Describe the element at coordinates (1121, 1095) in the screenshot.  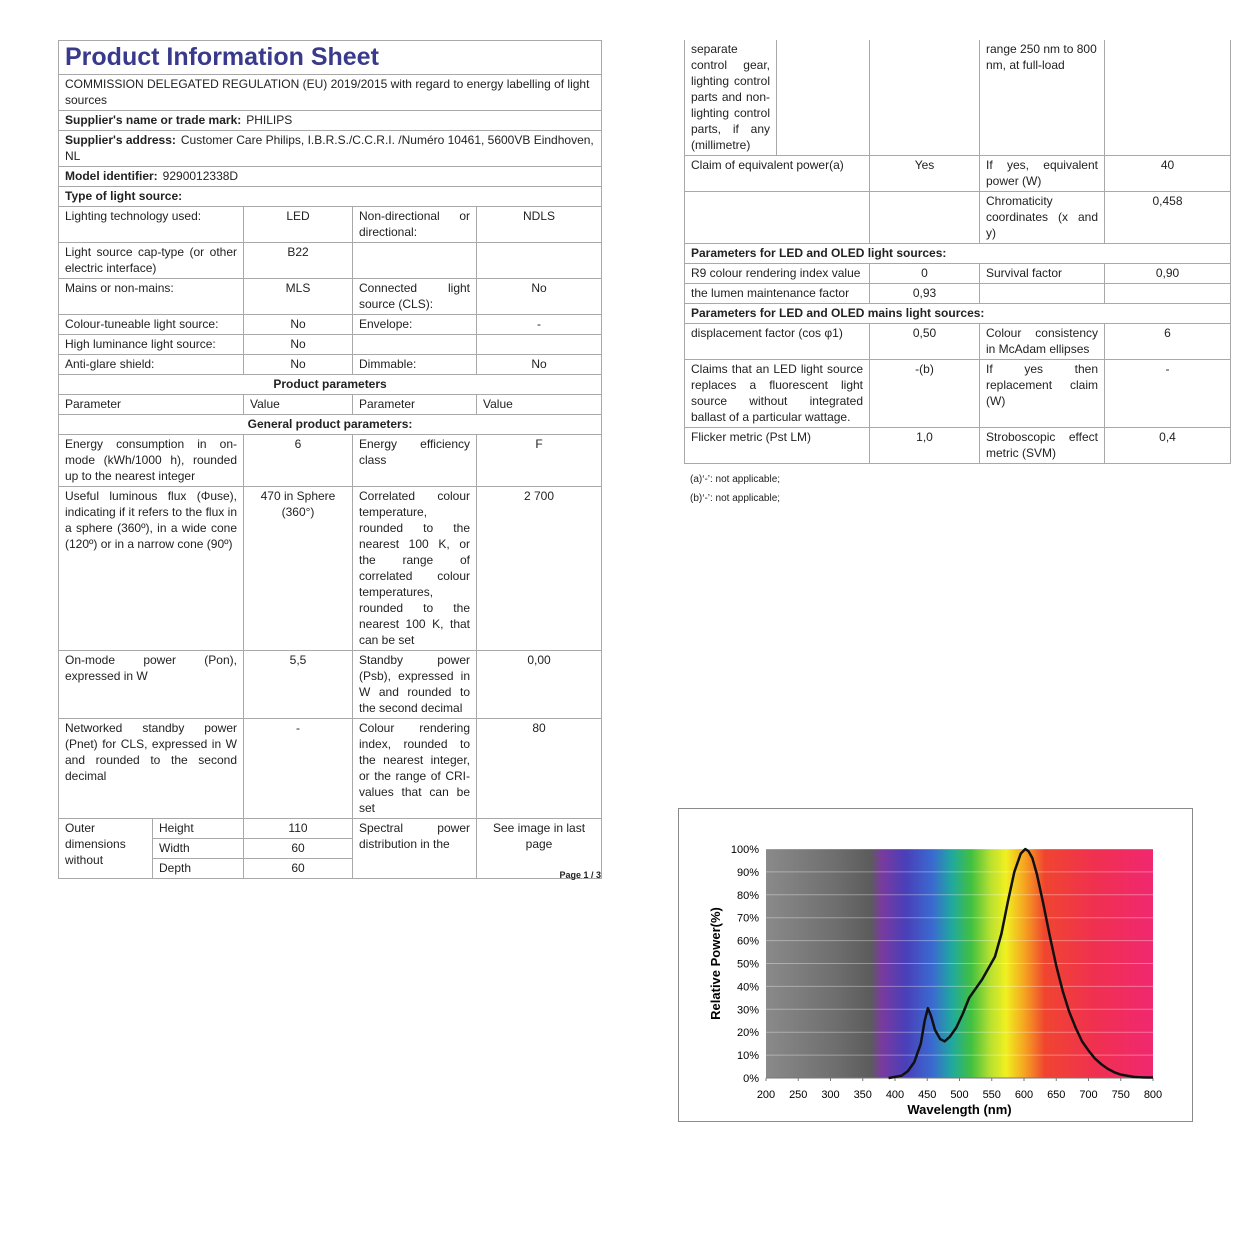
I see `x-tick-label: 750` at that location.